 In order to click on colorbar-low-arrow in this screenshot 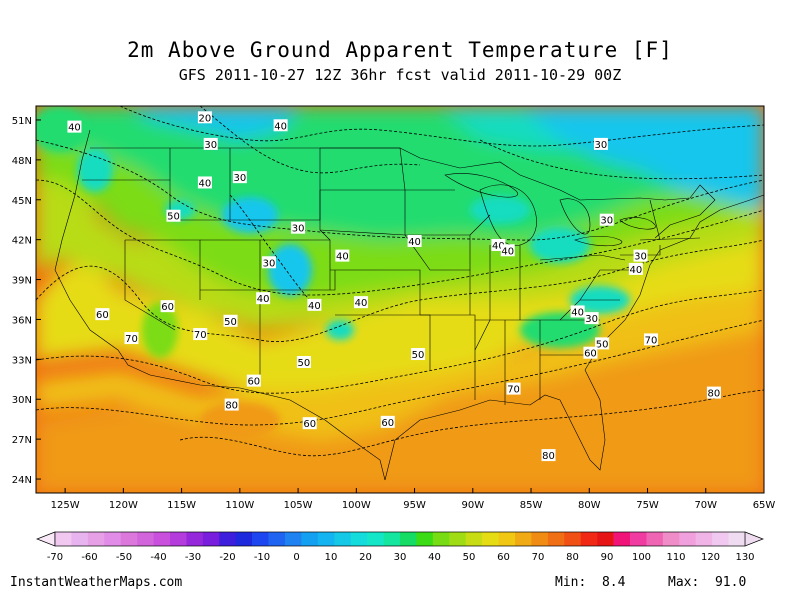, I will do `click(46, 539)`.